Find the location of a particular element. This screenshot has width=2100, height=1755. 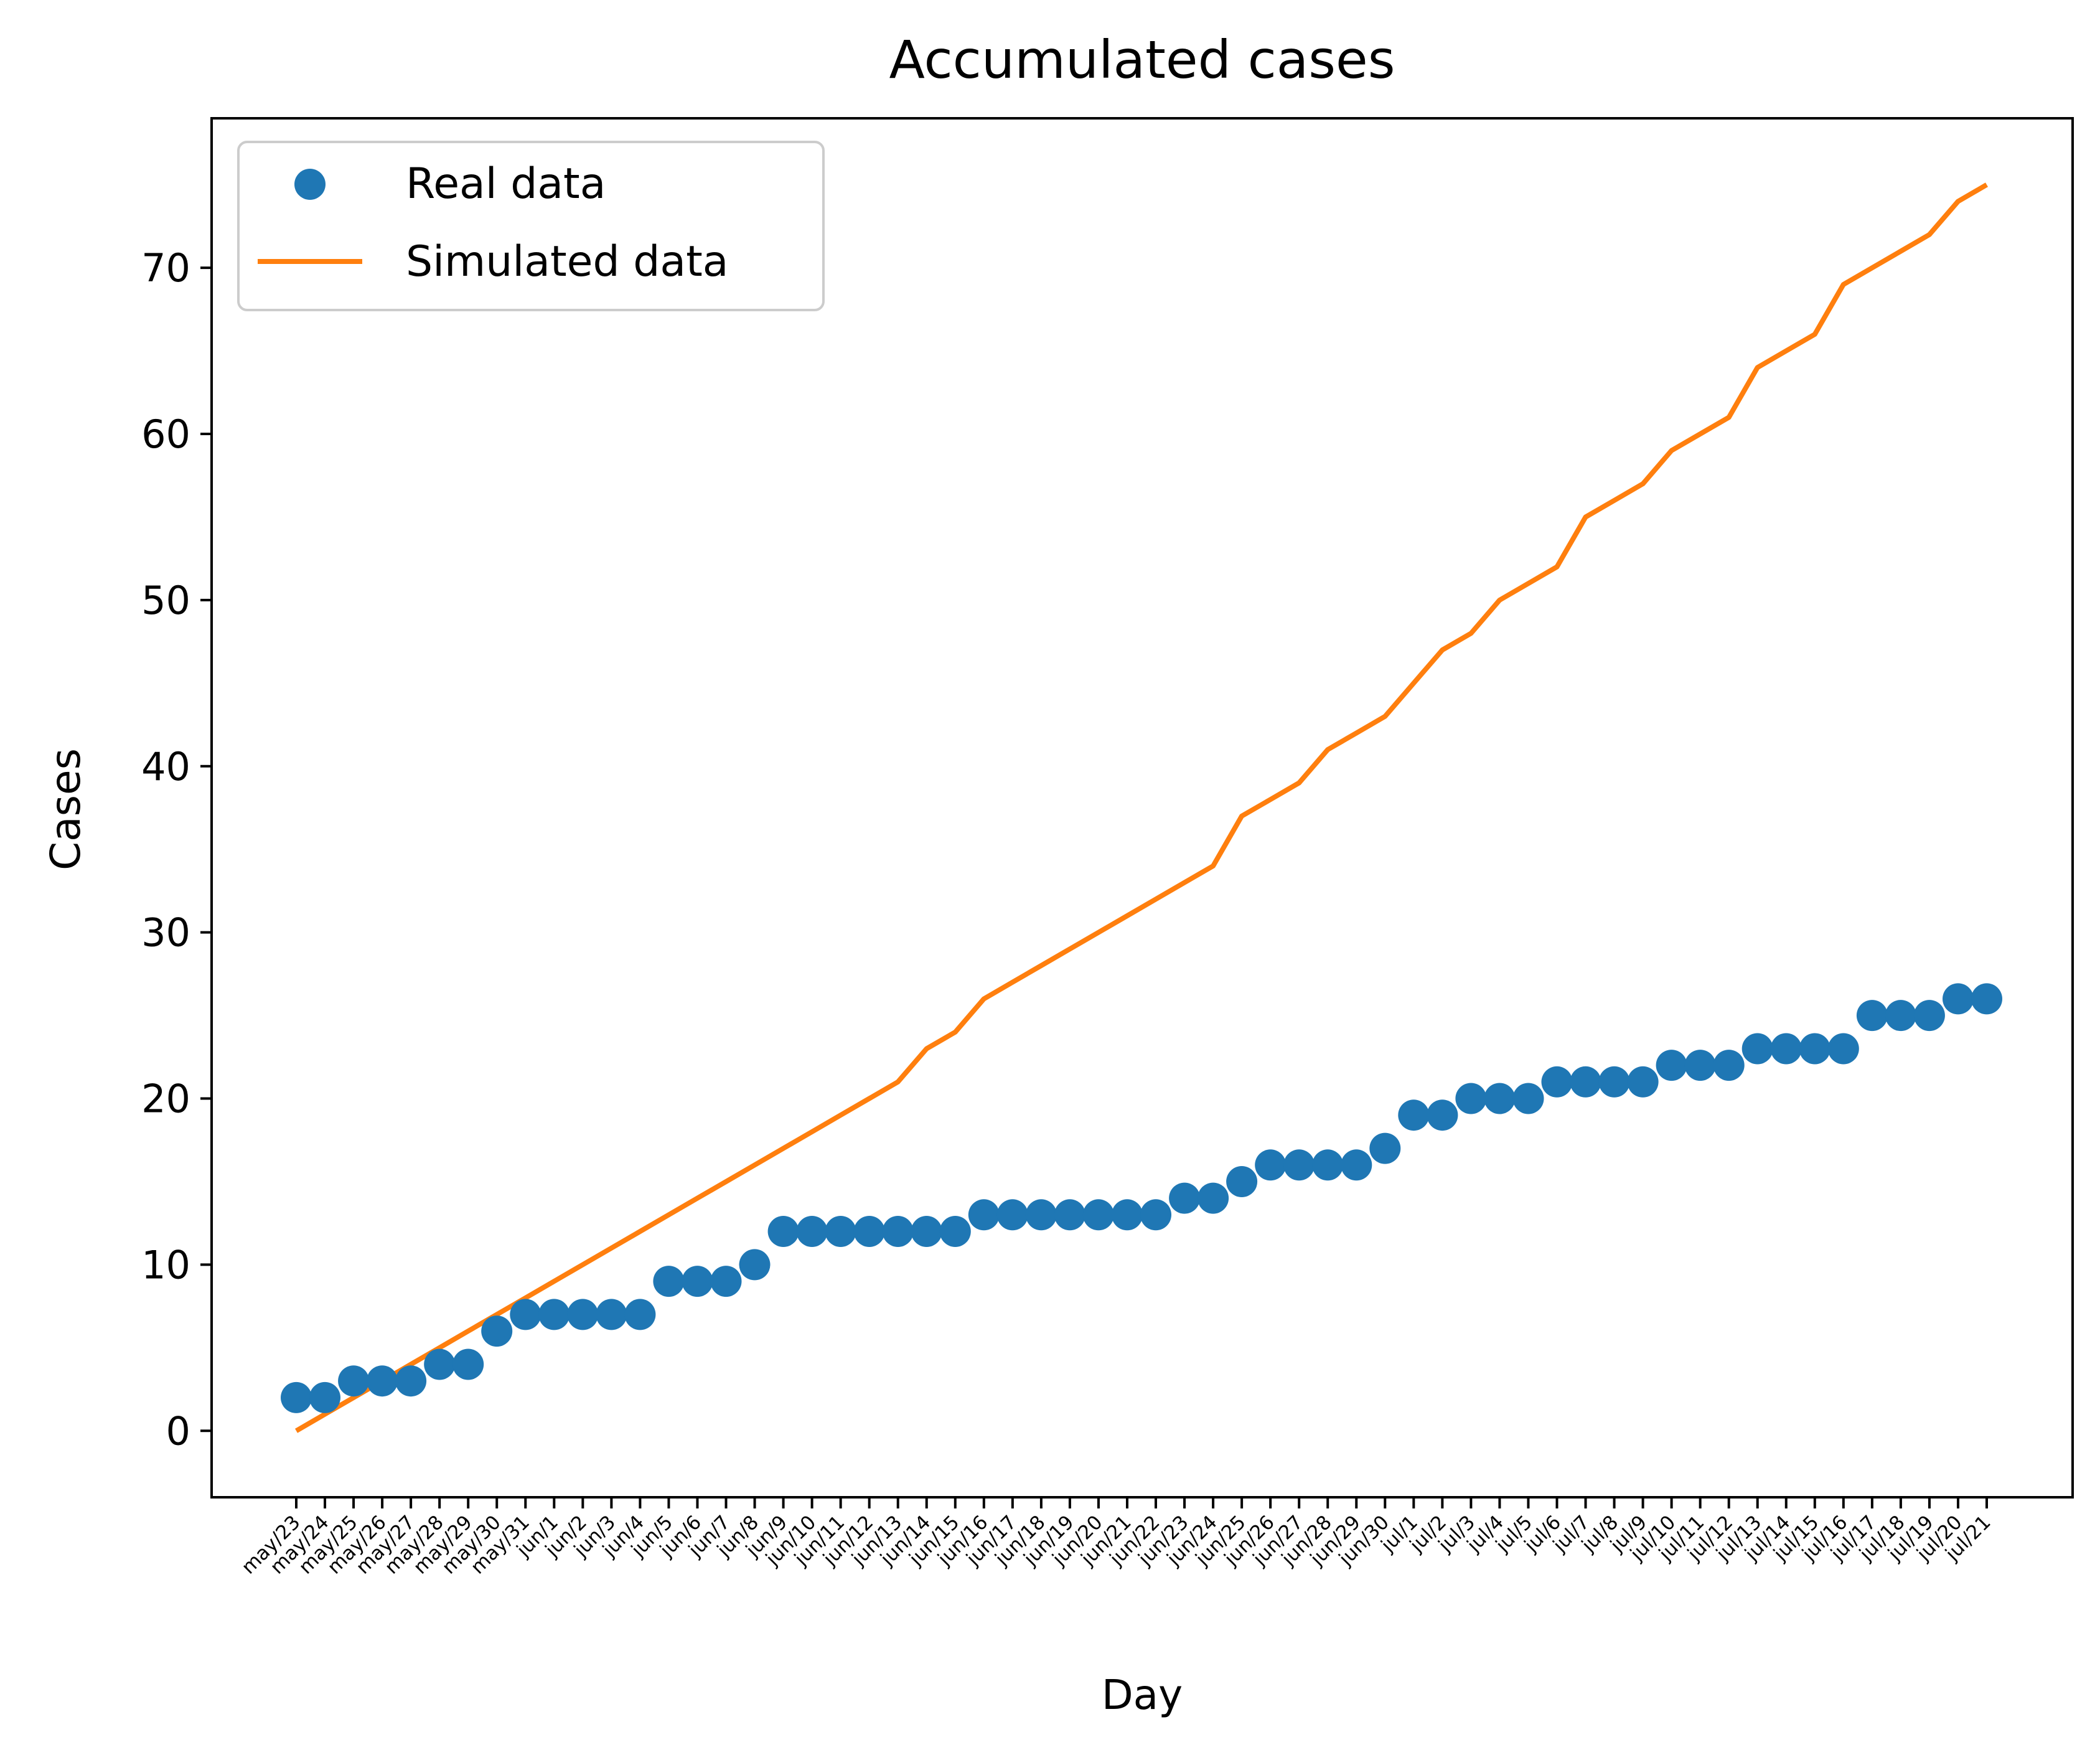

y-tick-label: 50 is located at coordinates (166, 600).